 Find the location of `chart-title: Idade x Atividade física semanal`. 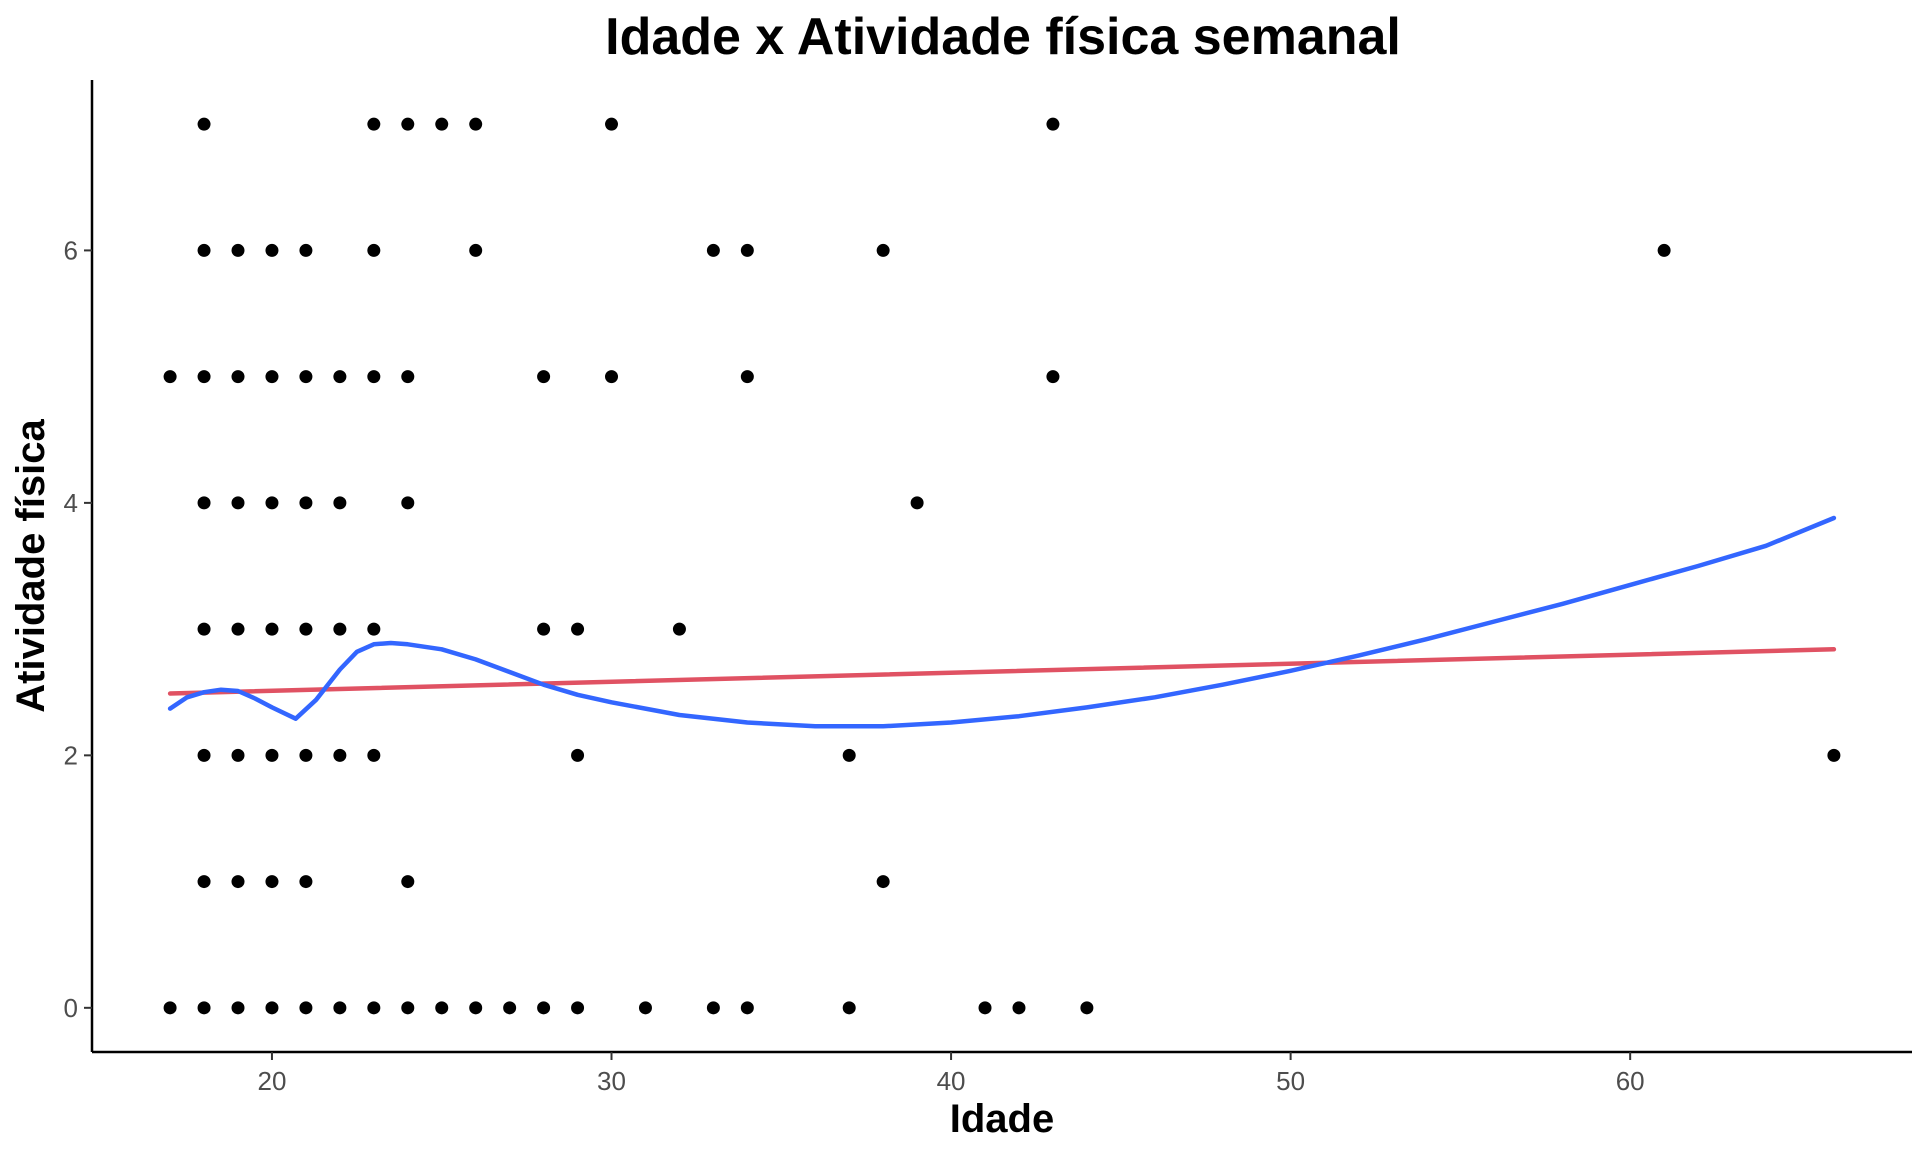

chart-title: Idade x Atividade física semanal is located at coordinates (1003, 37).